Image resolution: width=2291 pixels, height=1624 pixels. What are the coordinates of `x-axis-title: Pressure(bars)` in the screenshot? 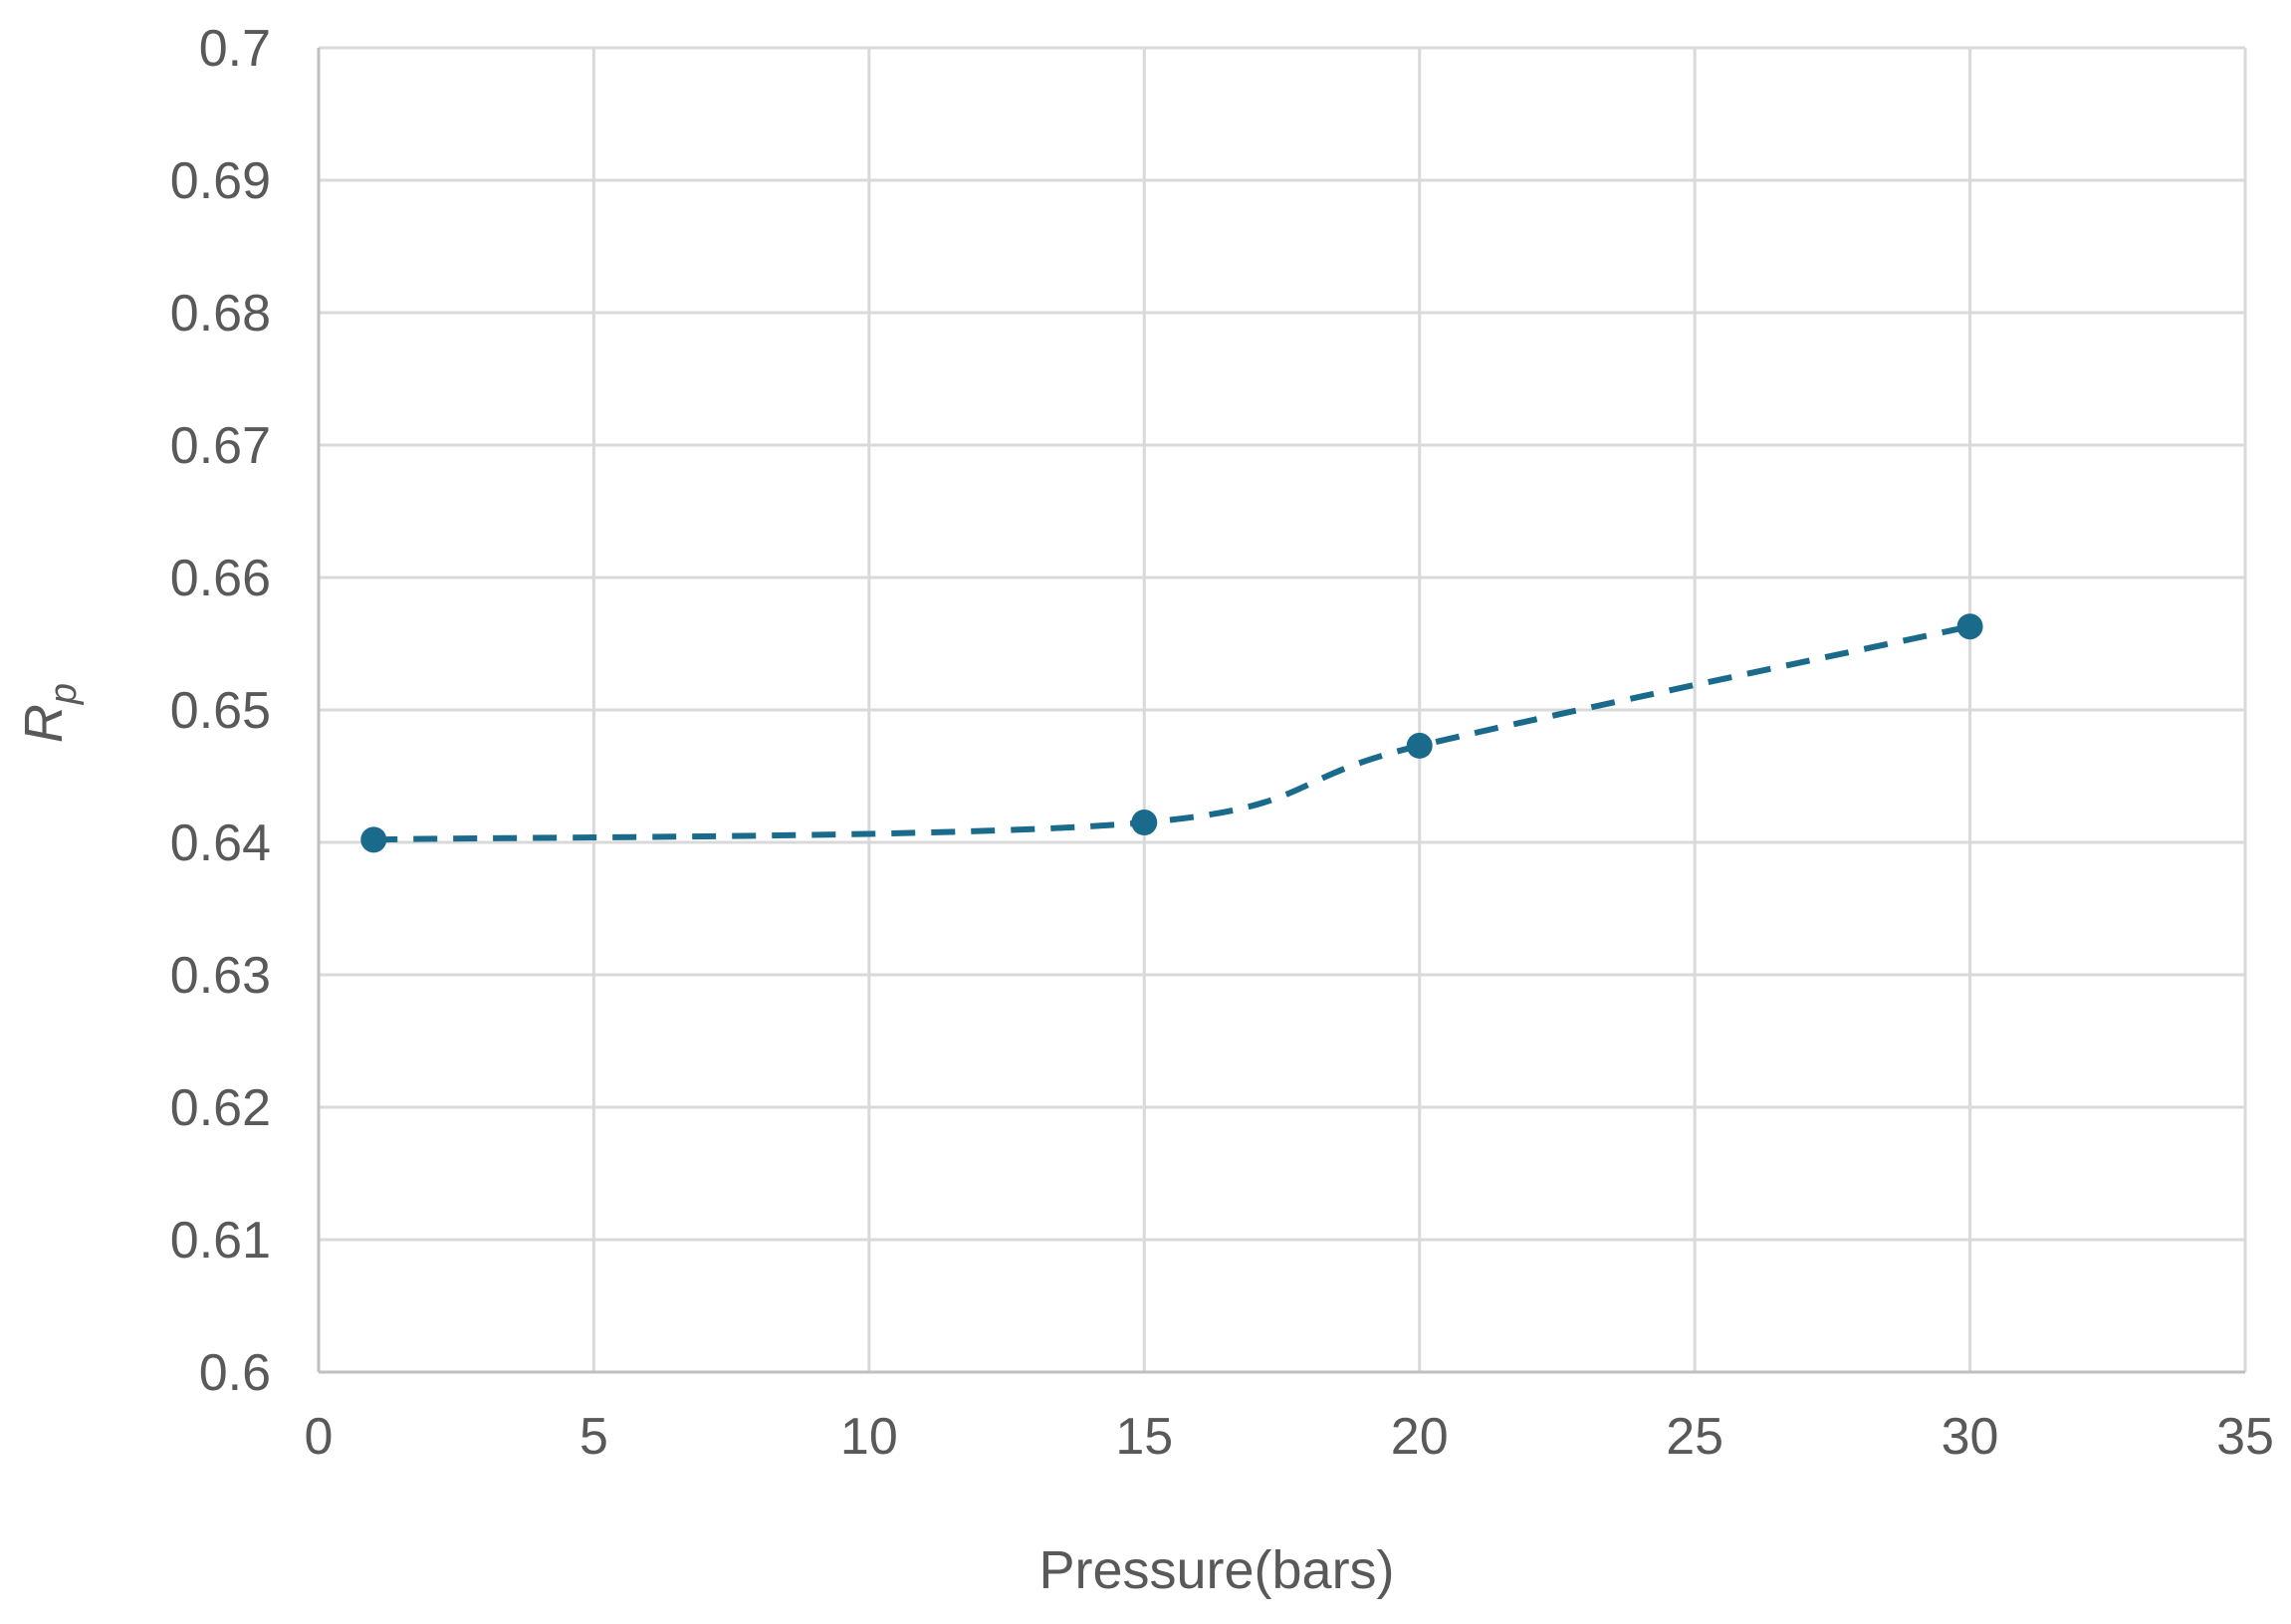 It's located at (1216, 1570).